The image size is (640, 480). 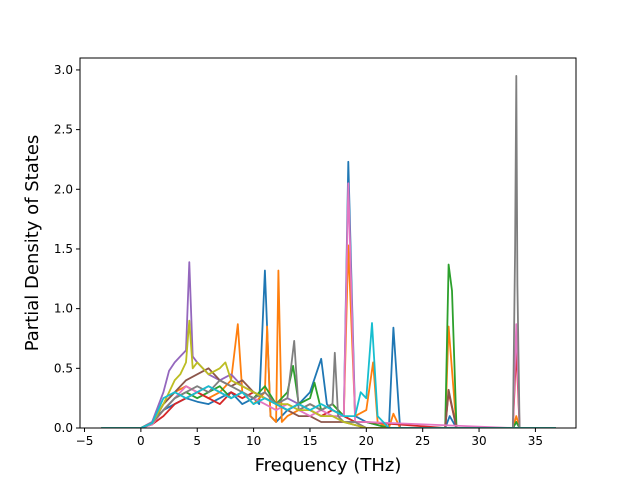 I want to click on y-tick-label: 2.0, so click(x=63, y=189).